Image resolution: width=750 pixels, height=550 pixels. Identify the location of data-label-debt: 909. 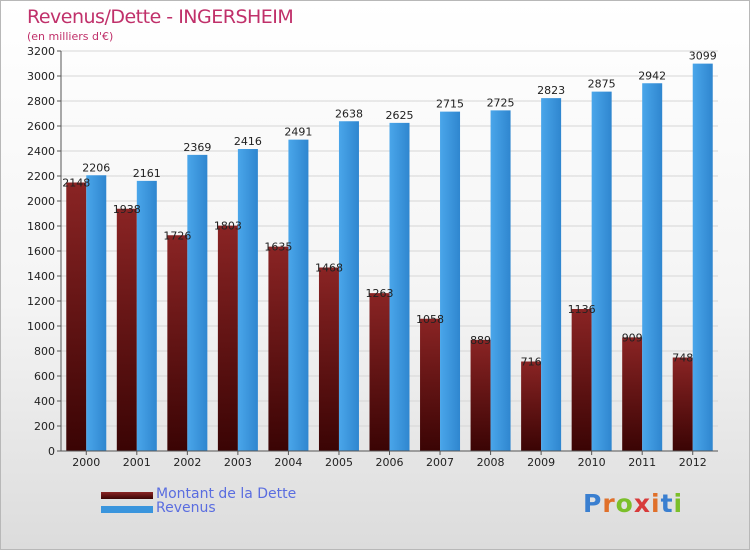
(632, 337).